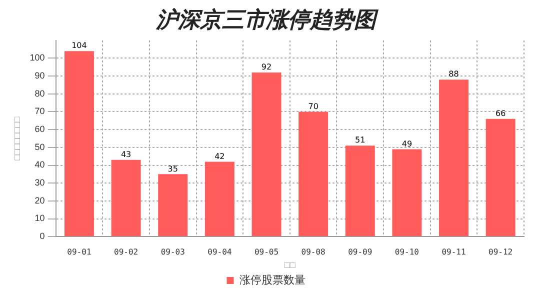 The height and width of the screenshot is (304, 540). What do you see at coordinates (454, 251) in the screenshot?
I see `x-tick-label: 09-11` at bounding box center [454, 251].